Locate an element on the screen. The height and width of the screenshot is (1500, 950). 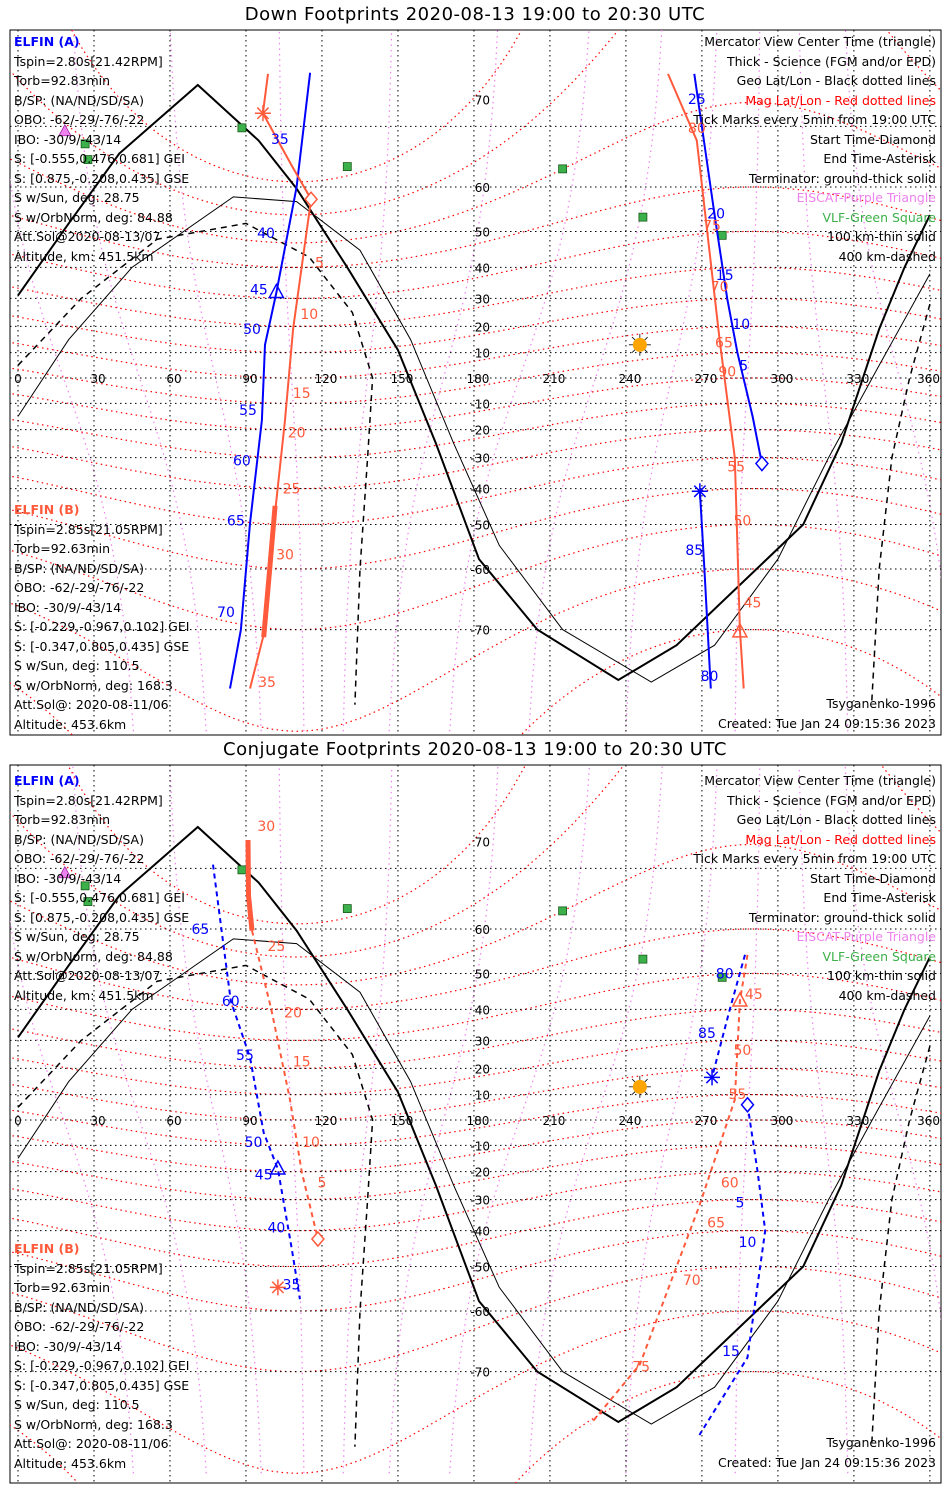
lon-tick-label: 120 is located at coordinates (326, 1121).